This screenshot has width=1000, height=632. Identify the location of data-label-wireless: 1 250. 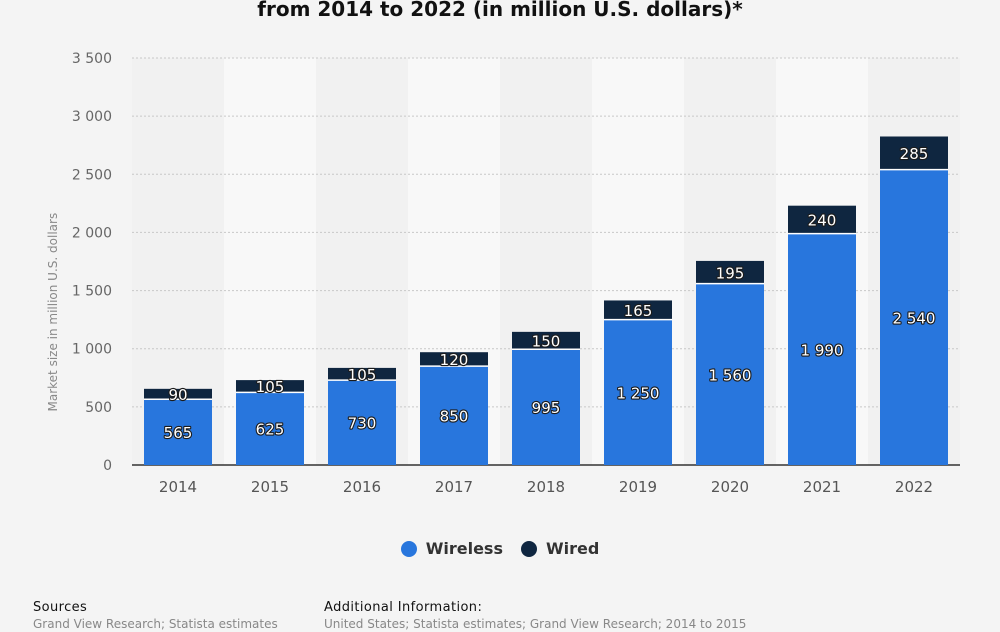
(638, 393).